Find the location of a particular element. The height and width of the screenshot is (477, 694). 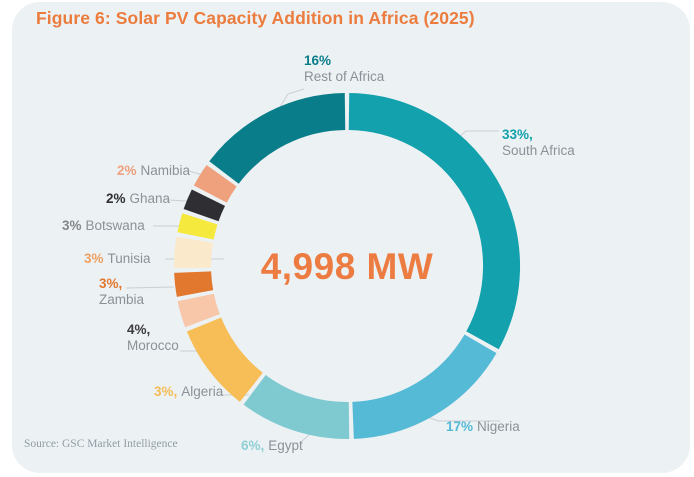

label-tunisia: 3% Tunisia is located at coordinates (117, 259).